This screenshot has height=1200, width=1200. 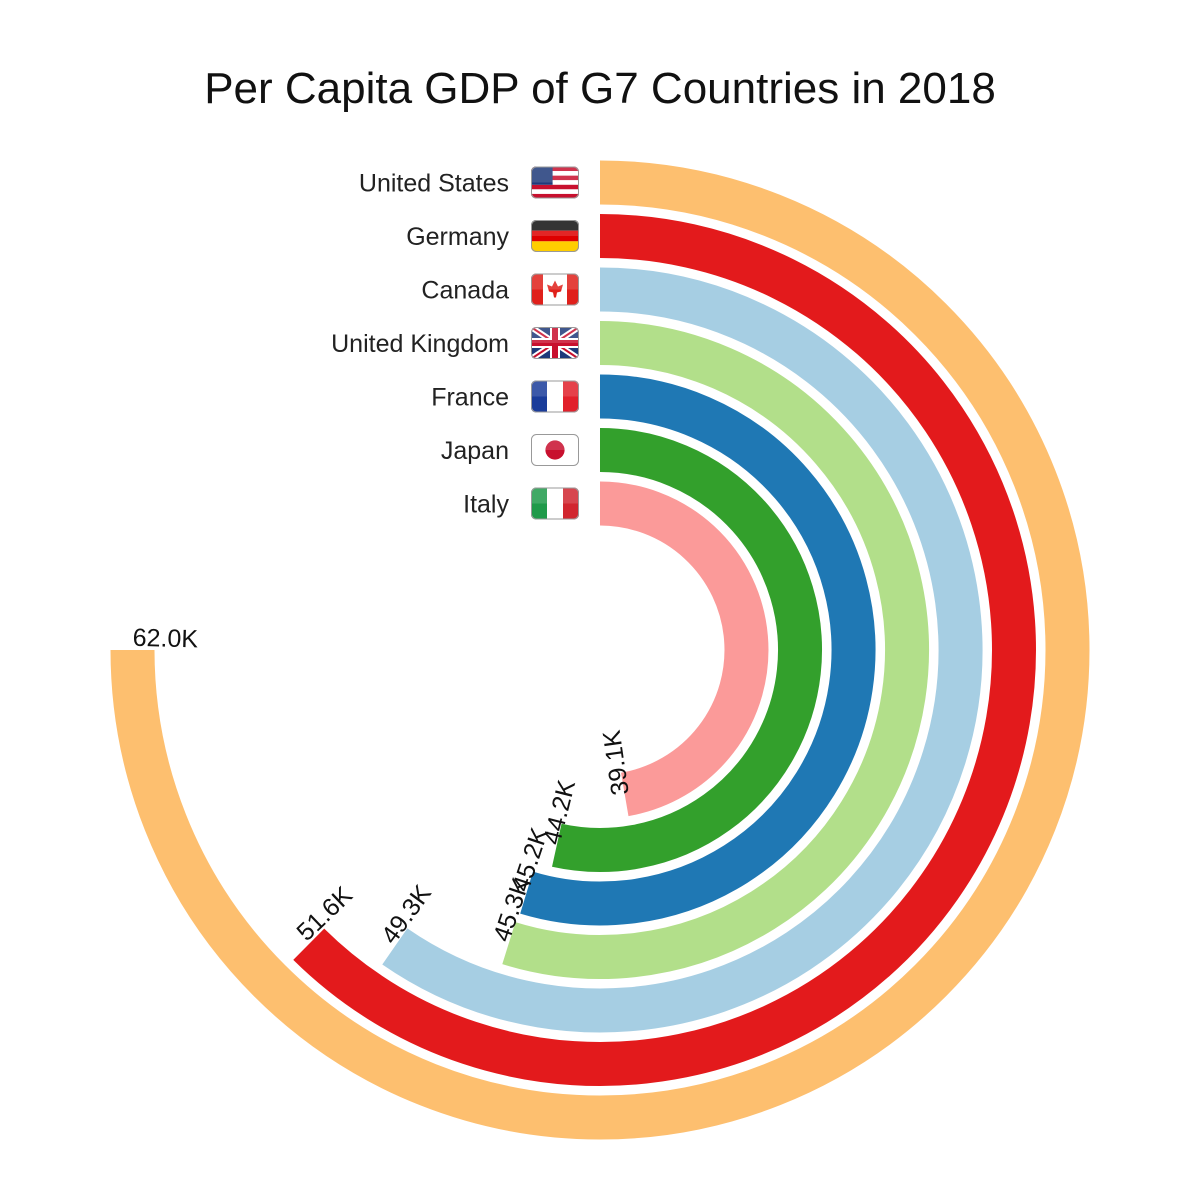 I want to click on country-label-united-kingdom: United Kingdom, so click(x=420, y=344).